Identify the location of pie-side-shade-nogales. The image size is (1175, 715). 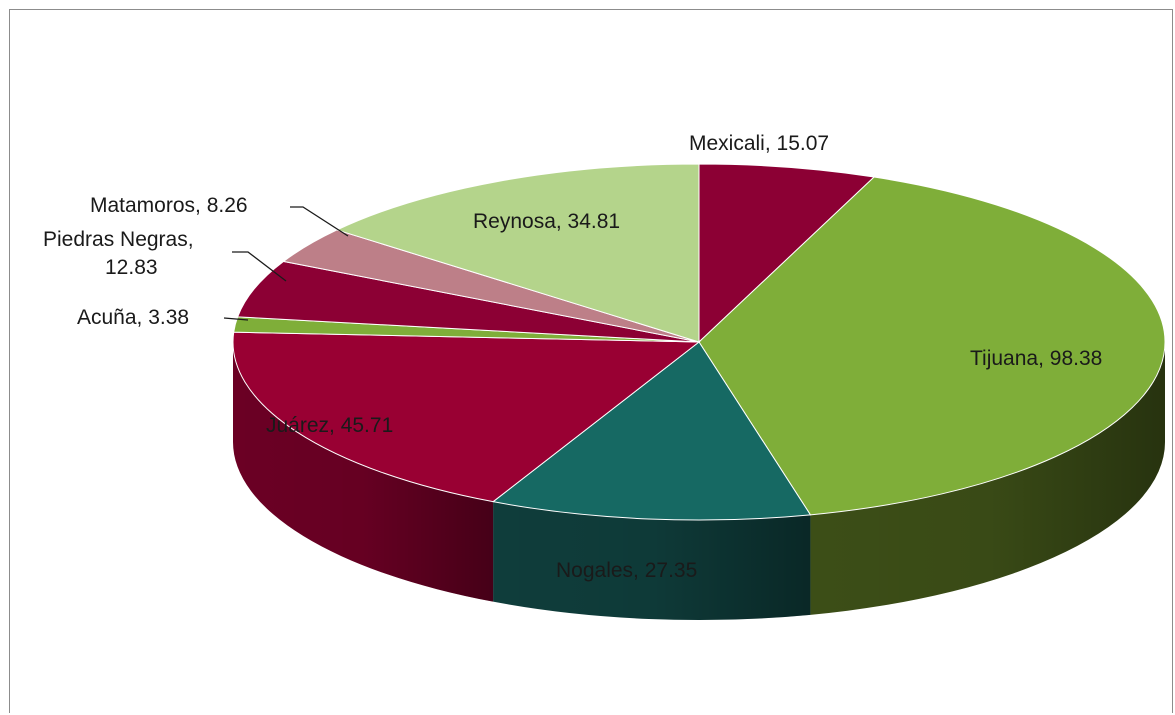
(652, 560).